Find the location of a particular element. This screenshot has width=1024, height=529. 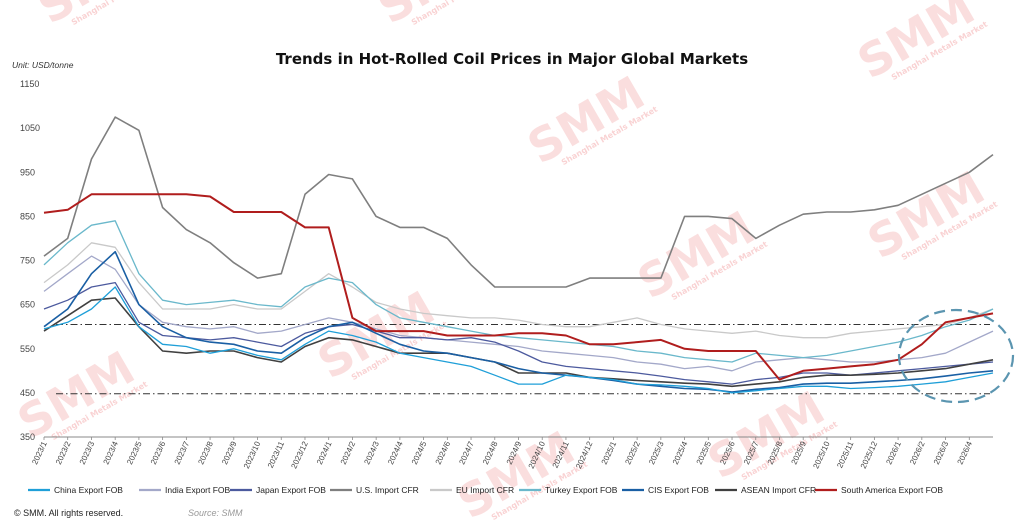

reference-lines is located at coordinates (523, 359).